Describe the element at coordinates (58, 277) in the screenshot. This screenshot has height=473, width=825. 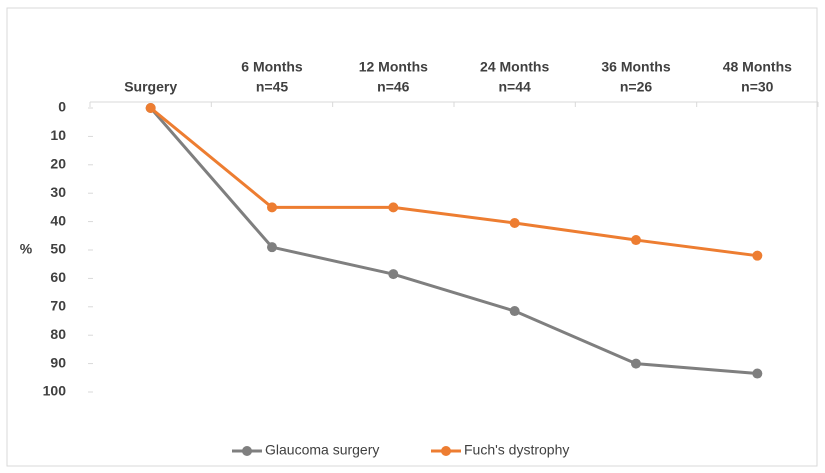
I see `y-tick-label: 60` at that location.